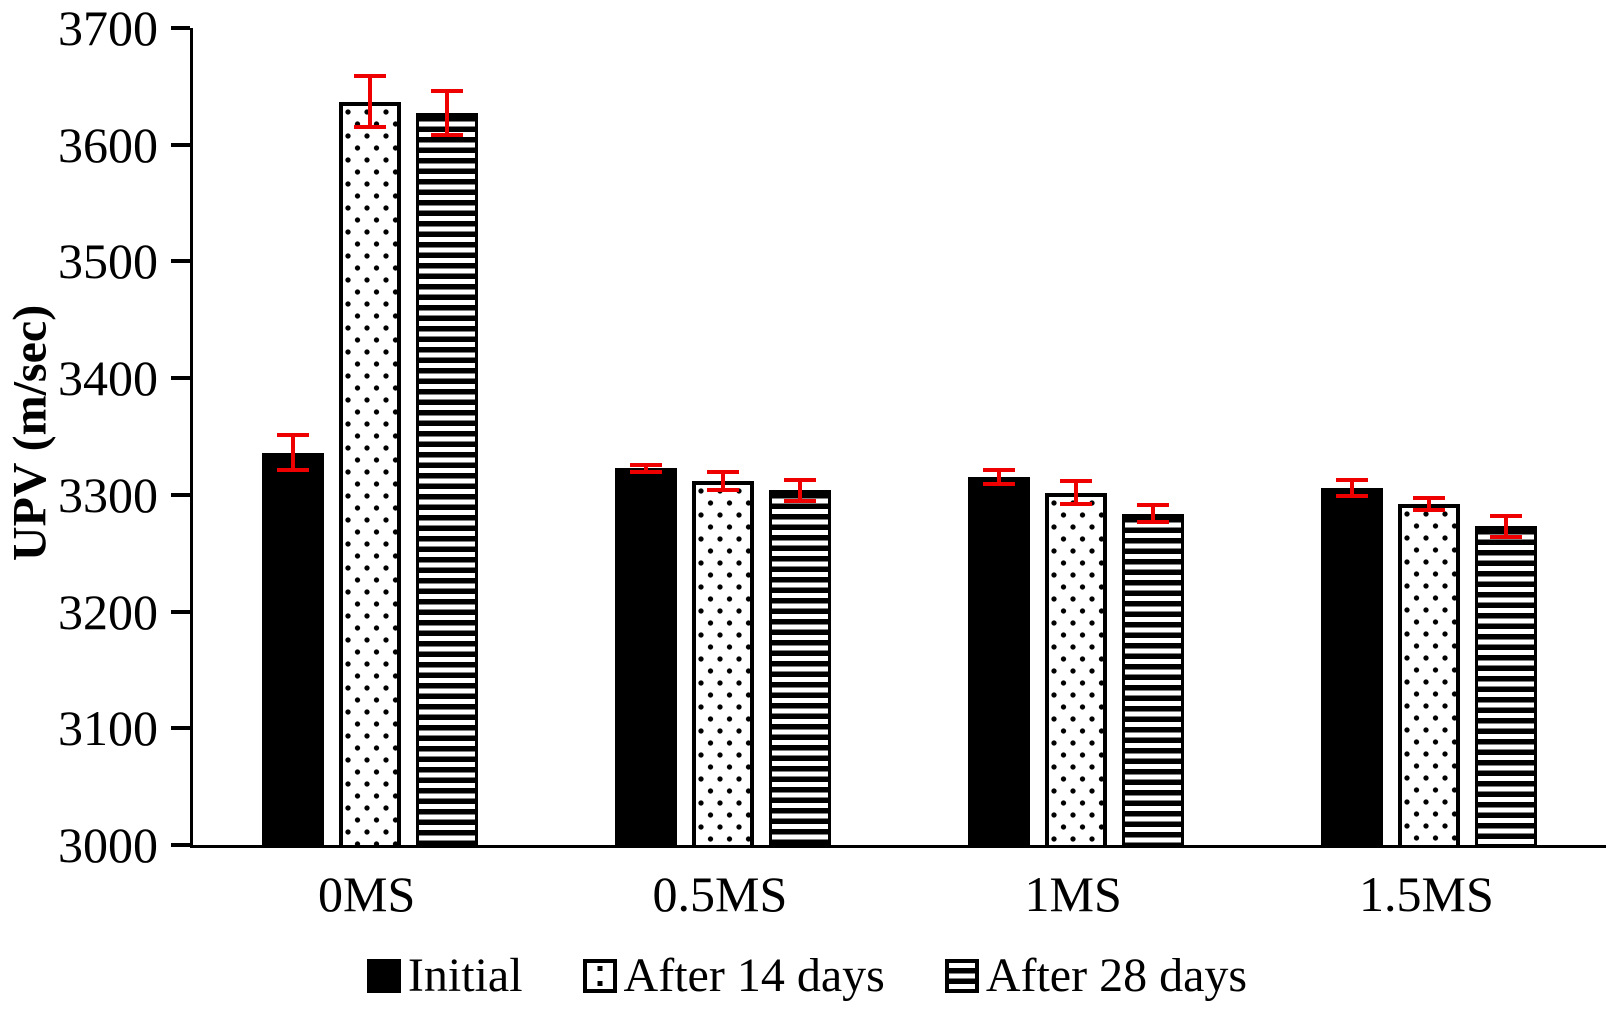 The image size is (1614, 1019). Describe the element at coordinates (108, 144) in the screenshot. I see `y-tick-label-3600: 3600` at that location.